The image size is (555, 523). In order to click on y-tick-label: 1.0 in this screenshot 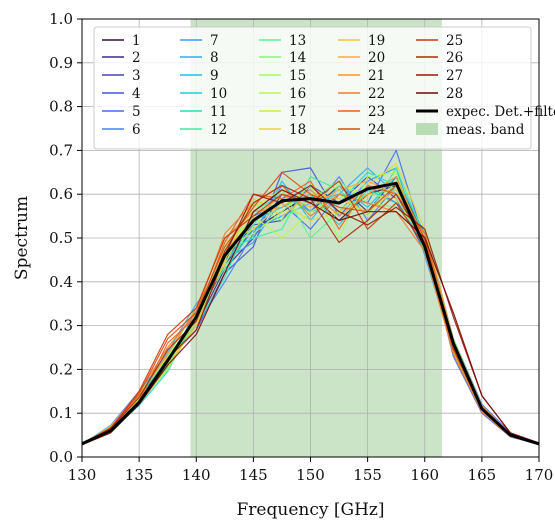, I will do `click(61, 19)`.